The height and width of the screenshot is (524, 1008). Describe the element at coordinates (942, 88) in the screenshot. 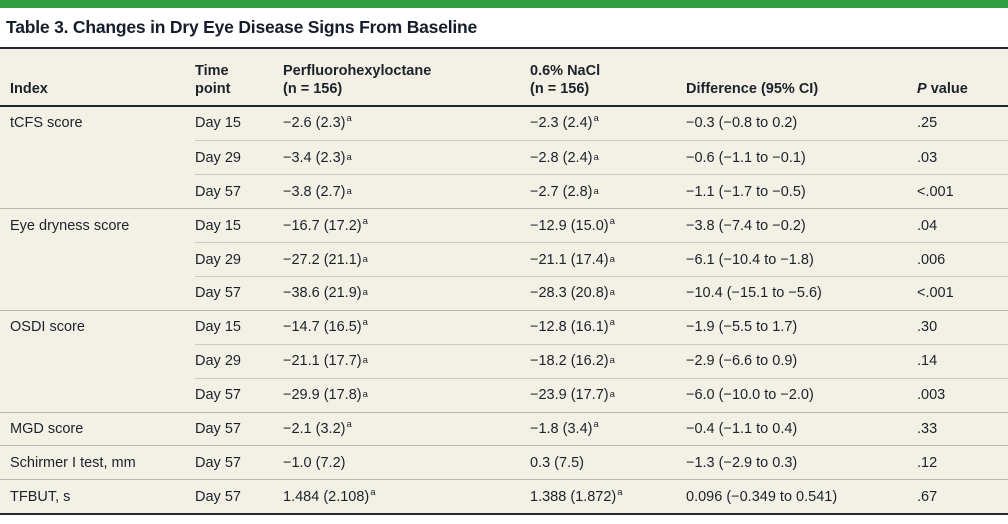

I see `column-header-p-value: P value` at that location.